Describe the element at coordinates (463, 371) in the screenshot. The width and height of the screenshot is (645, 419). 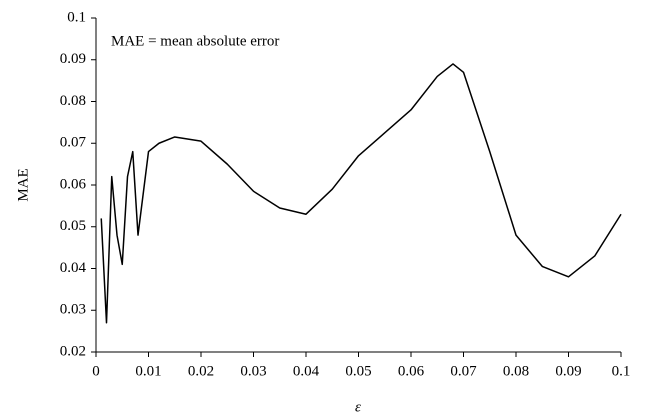
I see `x-tick-label: 0.07` at that location.